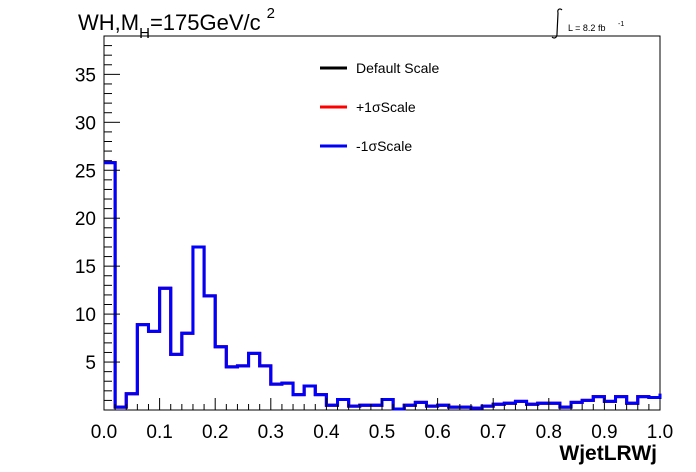 This screenshot has height=472, width=696. I want to click on x-tick-label: 0.1, so click(159, 432).